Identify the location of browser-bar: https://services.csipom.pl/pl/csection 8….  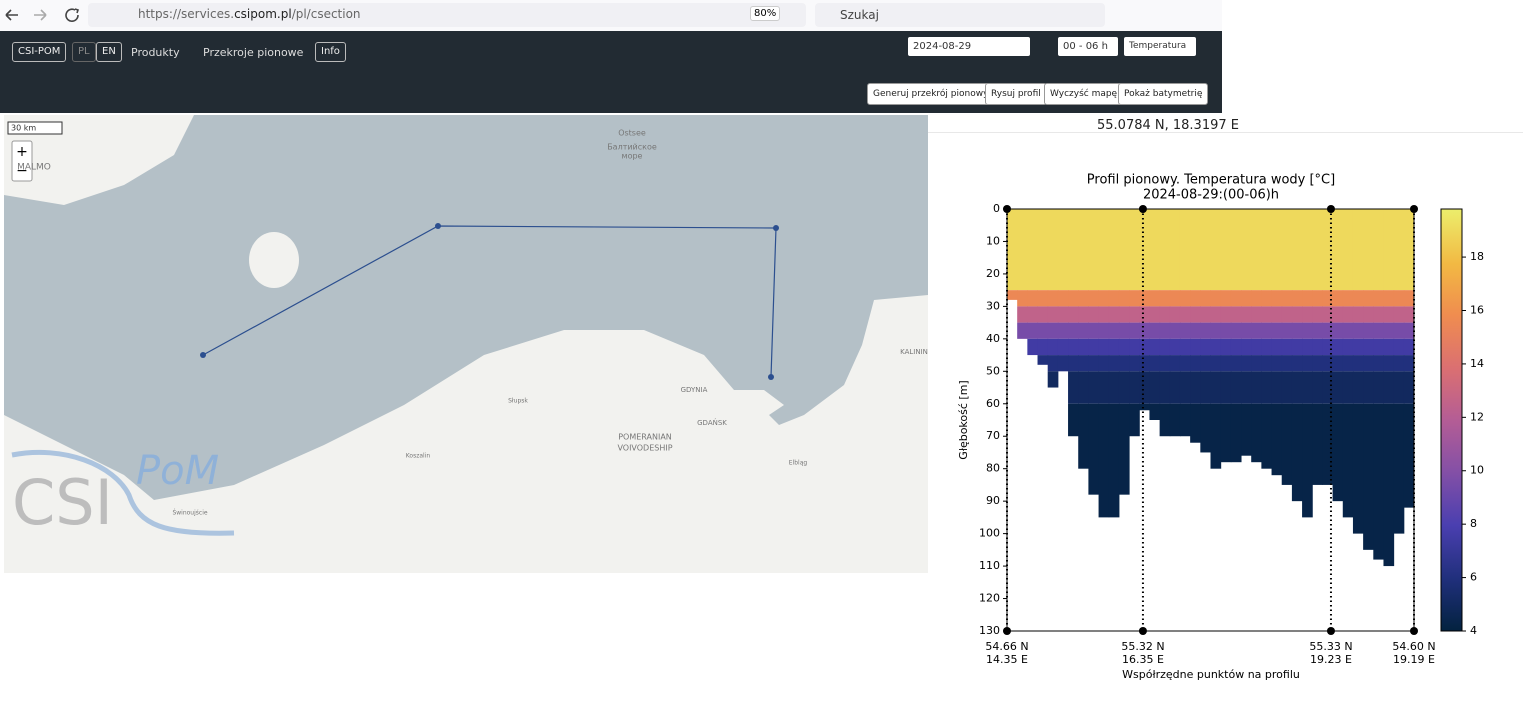
(611, 15).